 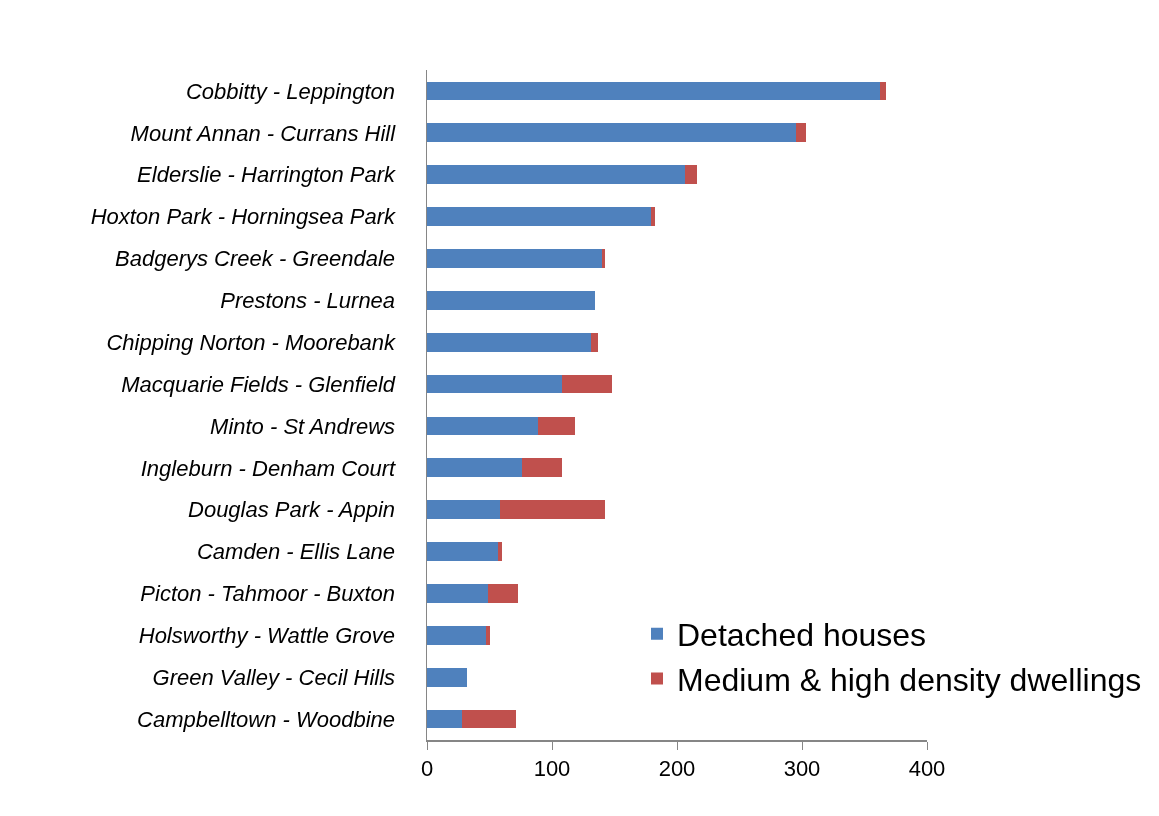 I want to click on x-tick-label: 300, so click(x=802, y=768).